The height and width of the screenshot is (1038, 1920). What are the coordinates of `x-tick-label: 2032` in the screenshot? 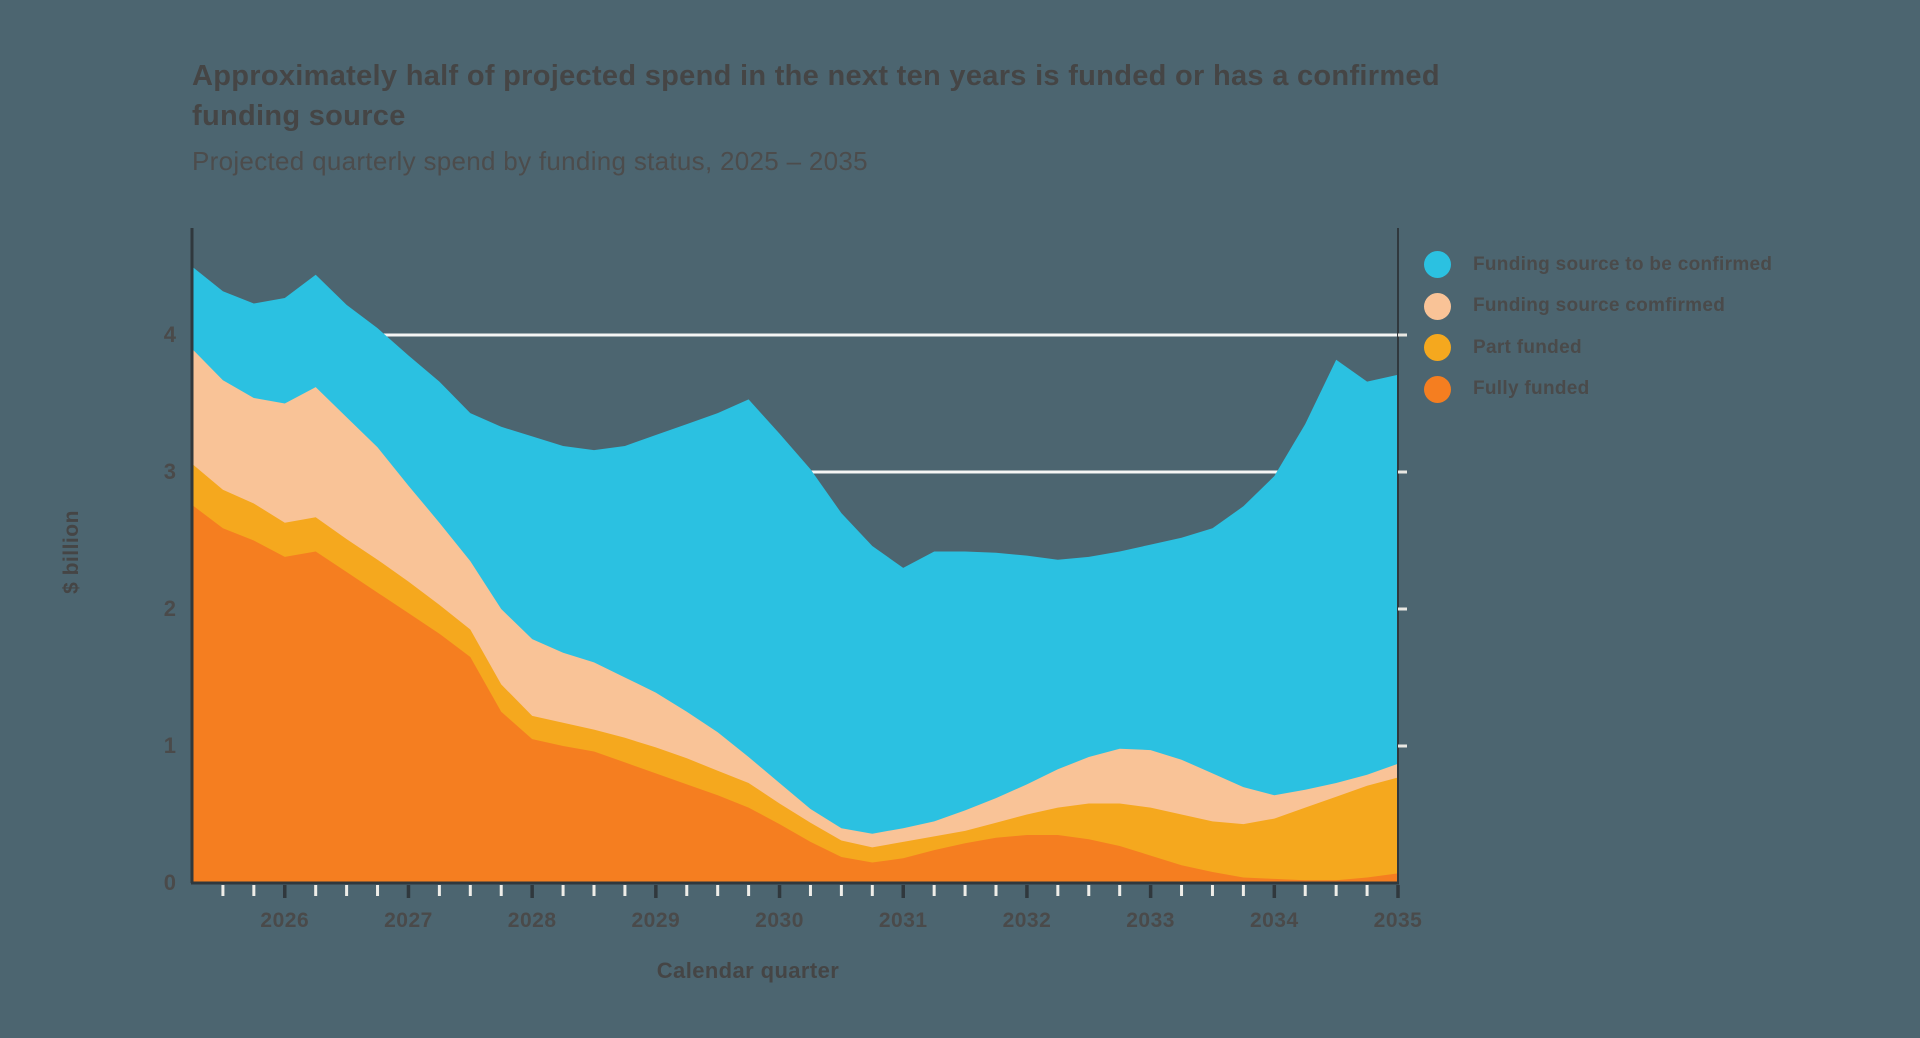 It's located at (1027, 920).